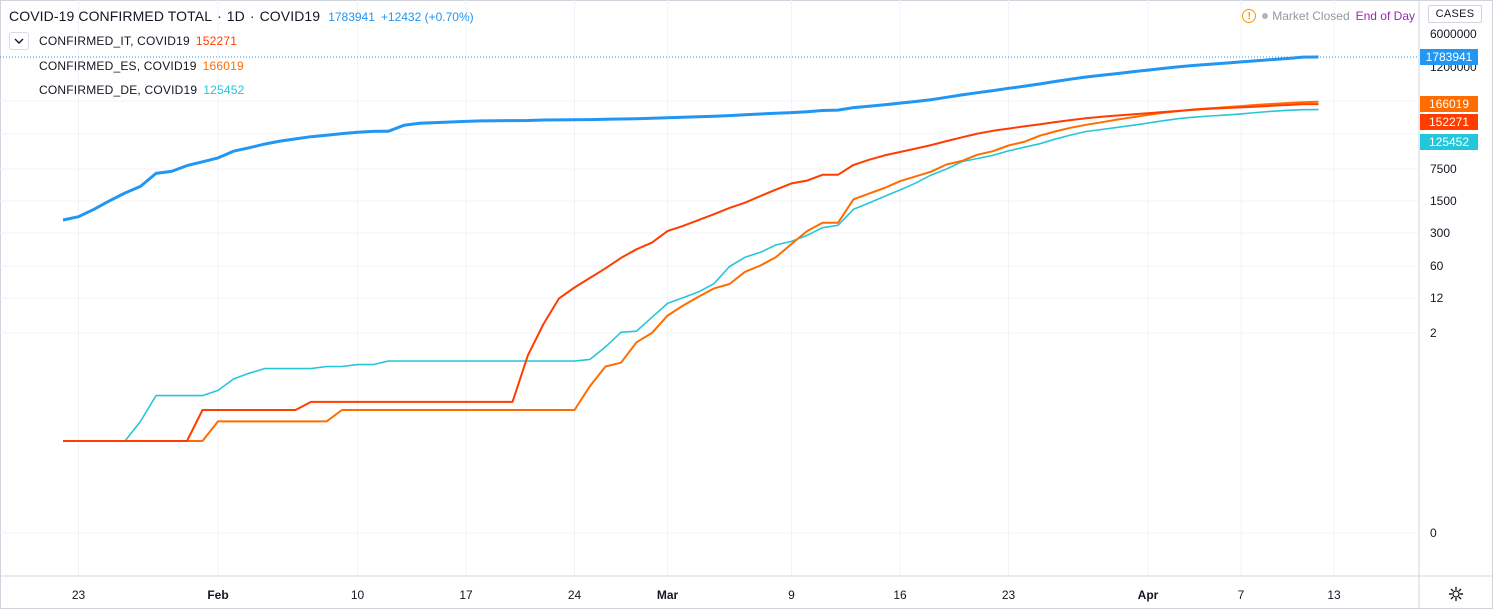 The height and width of the screenshot is (609, 1493). Describe the element at coordinates (118, 90) in the screenshot. I see `legend-name: CONFIRMED_DE, COVID19` at that location.